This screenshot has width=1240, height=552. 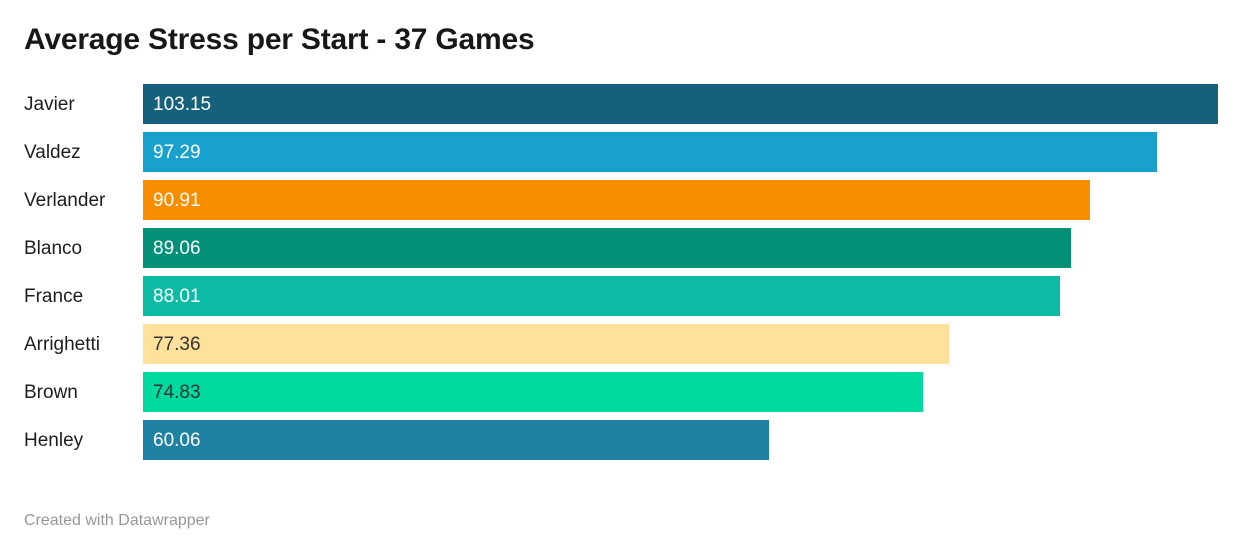 What do you see at coordinates (650, 152) in the screenshot?
I see `bar: 97.29` at bounding box center [650, 152].